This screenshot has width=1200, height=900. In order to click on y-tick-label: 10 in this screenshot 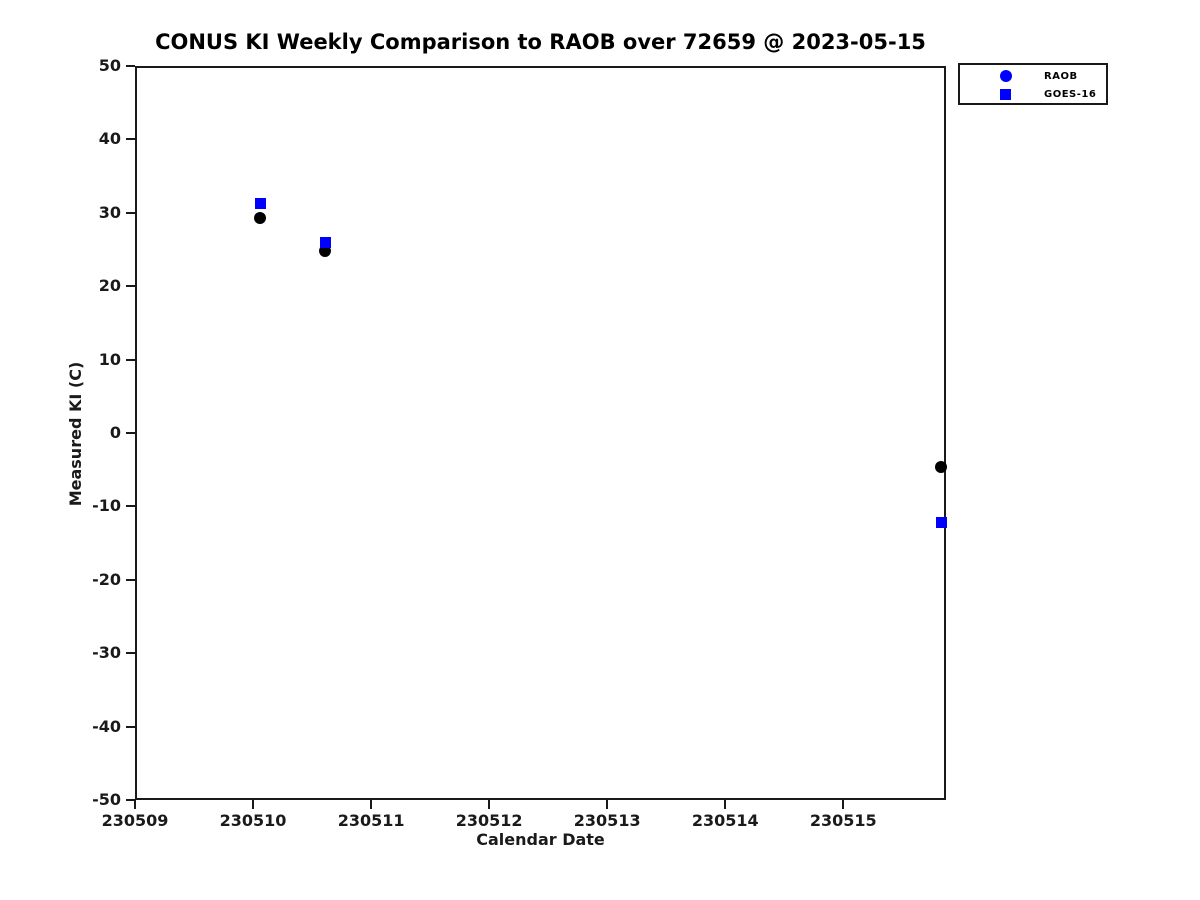, I will do `click(109, 359)`.